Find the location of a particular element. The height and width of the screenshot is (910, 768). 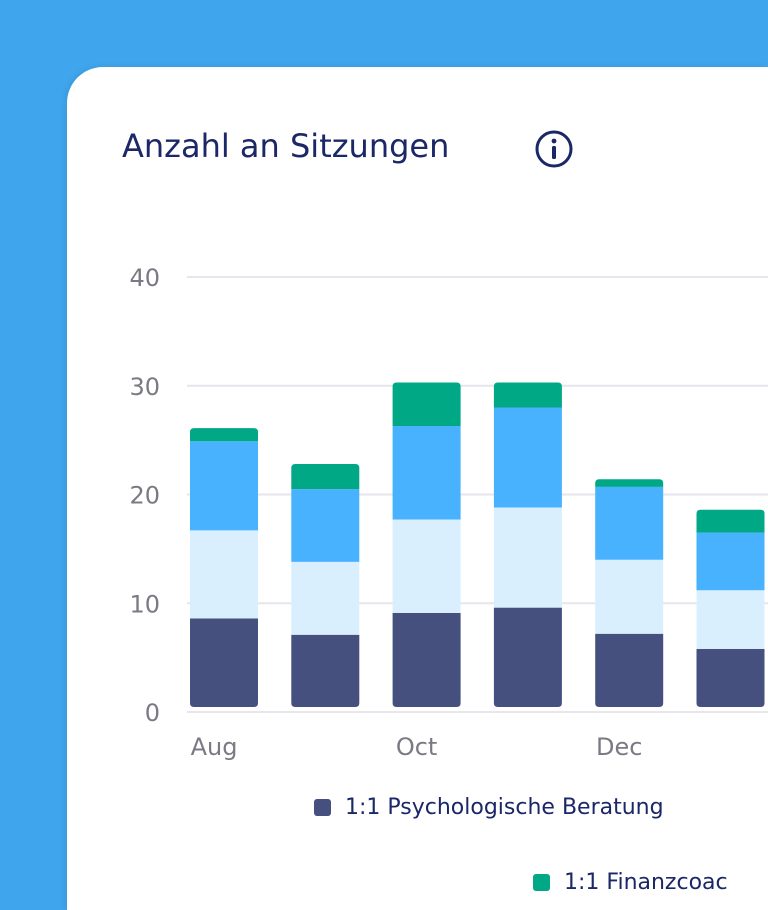

legend-item-finanzcoaching: 1:1 Finanzcoac is located at coordinates (630, 882).